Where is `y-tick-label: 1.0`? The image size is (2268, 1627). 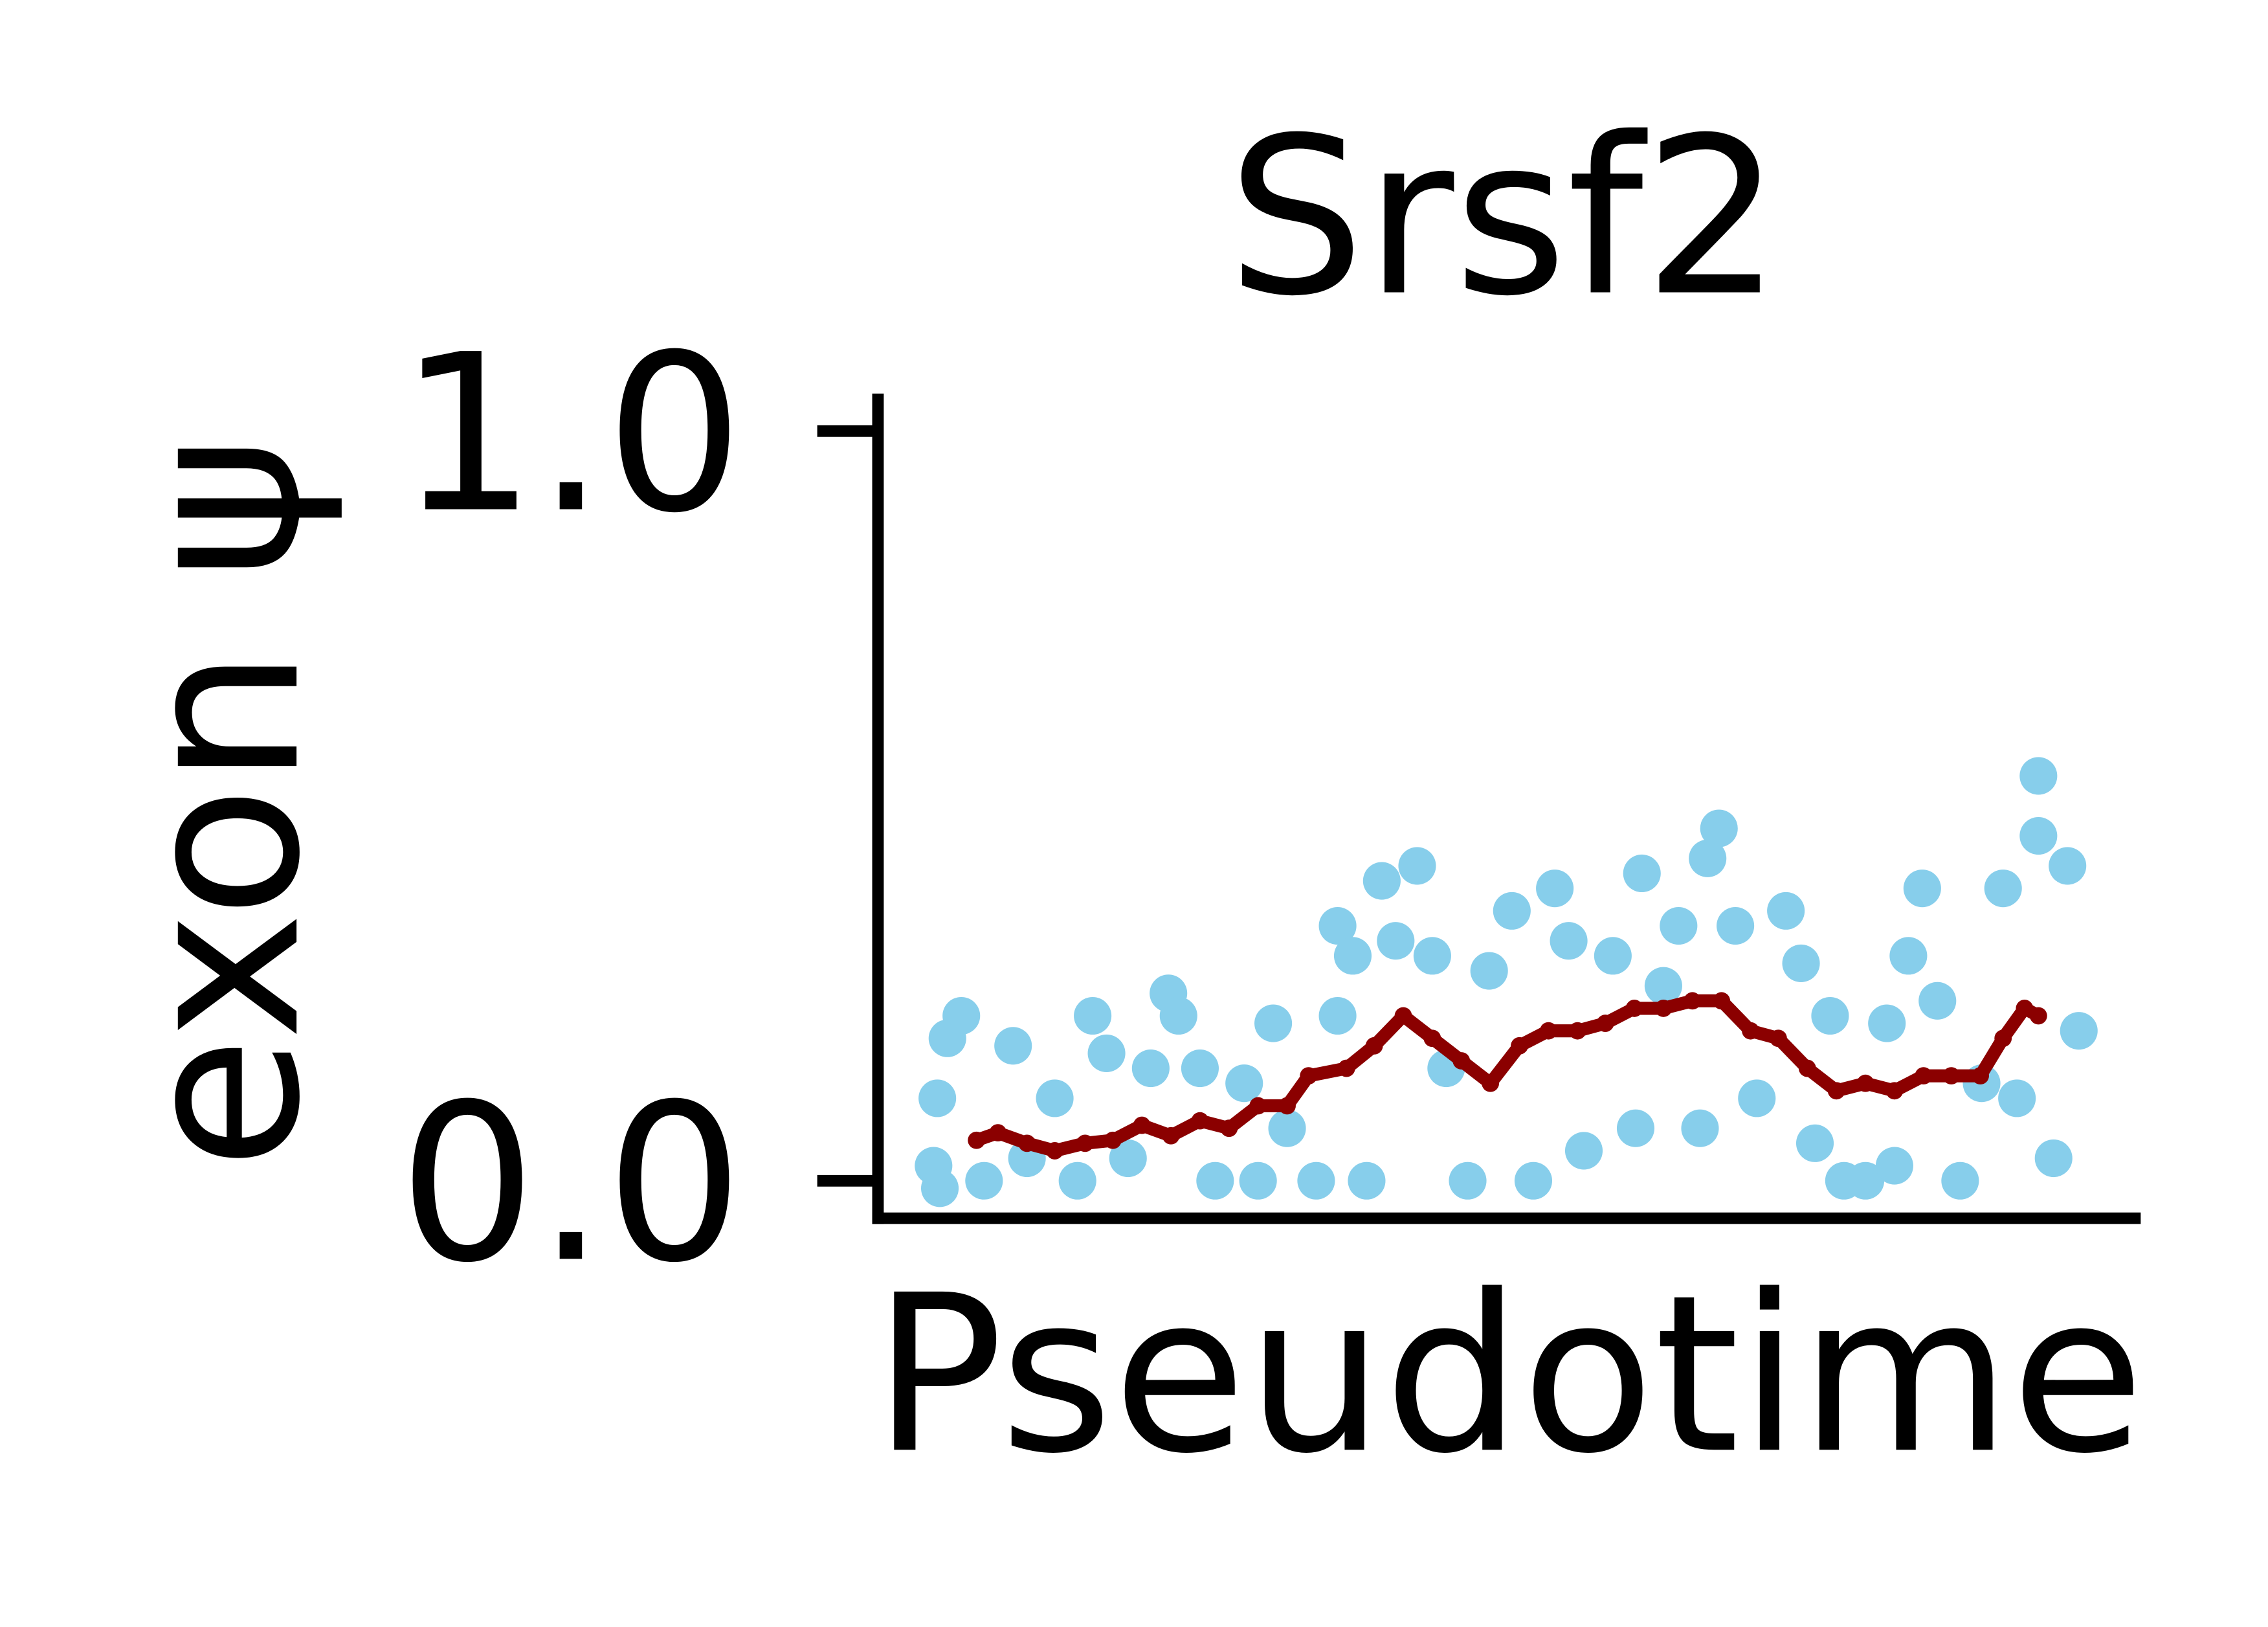 y-tick-label: 1.0 is located at coordinates (571, 435).